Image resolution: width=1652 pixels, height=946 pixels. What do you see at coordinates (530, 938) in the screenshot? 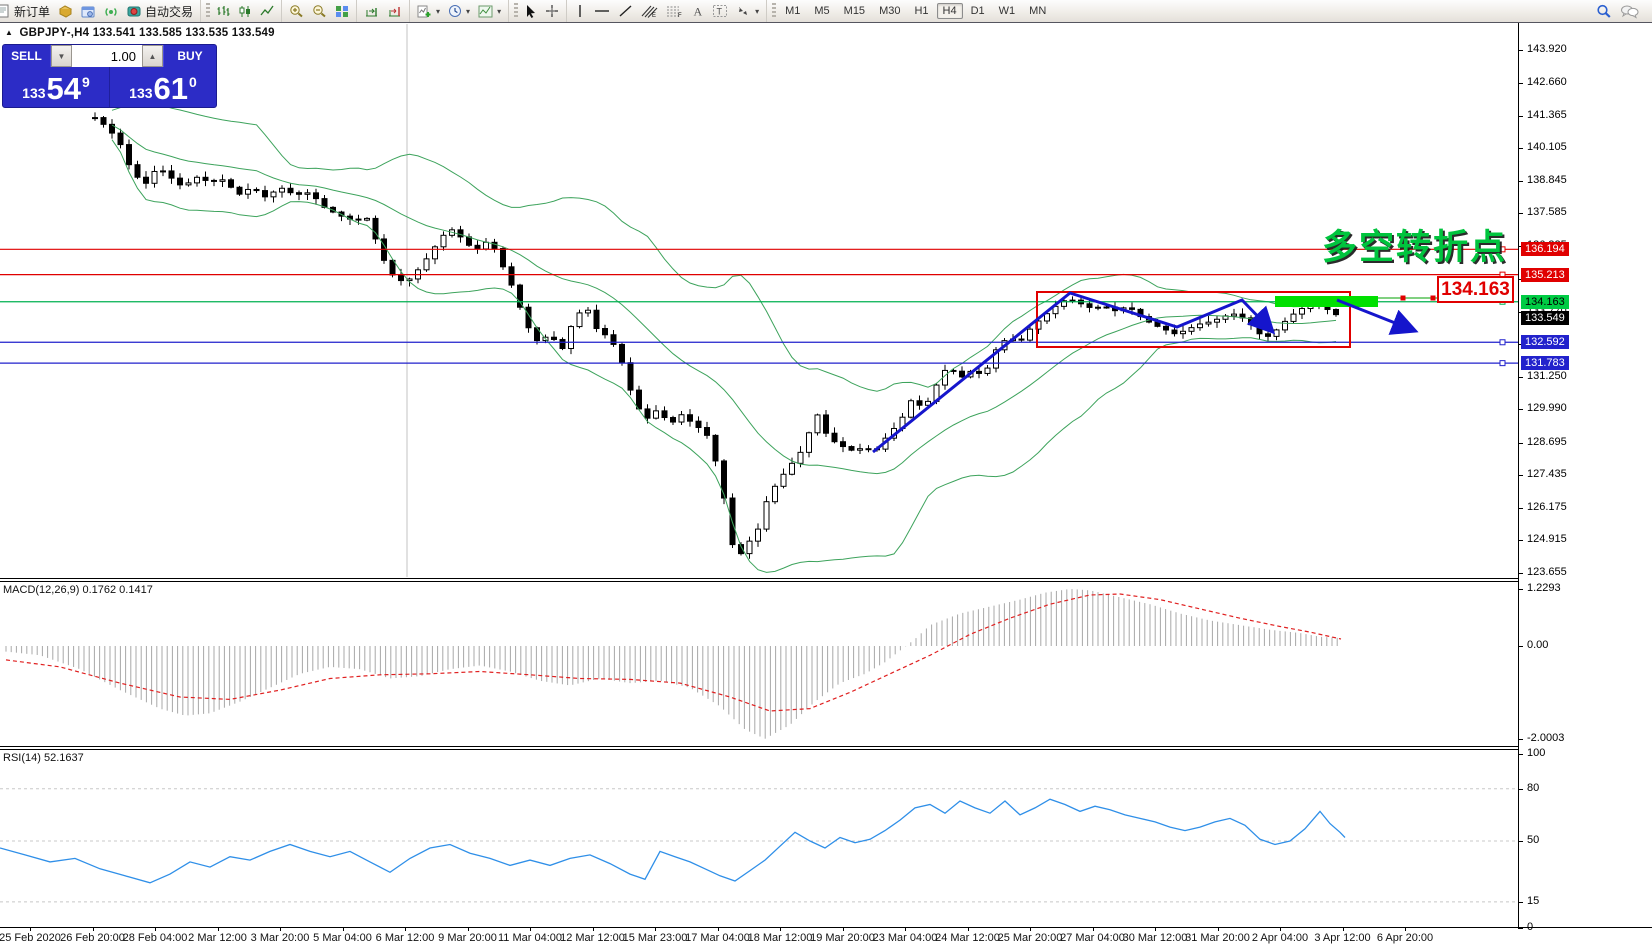
I see `time-label: 11 Mar 04:00` at bounding box center [530, 938].